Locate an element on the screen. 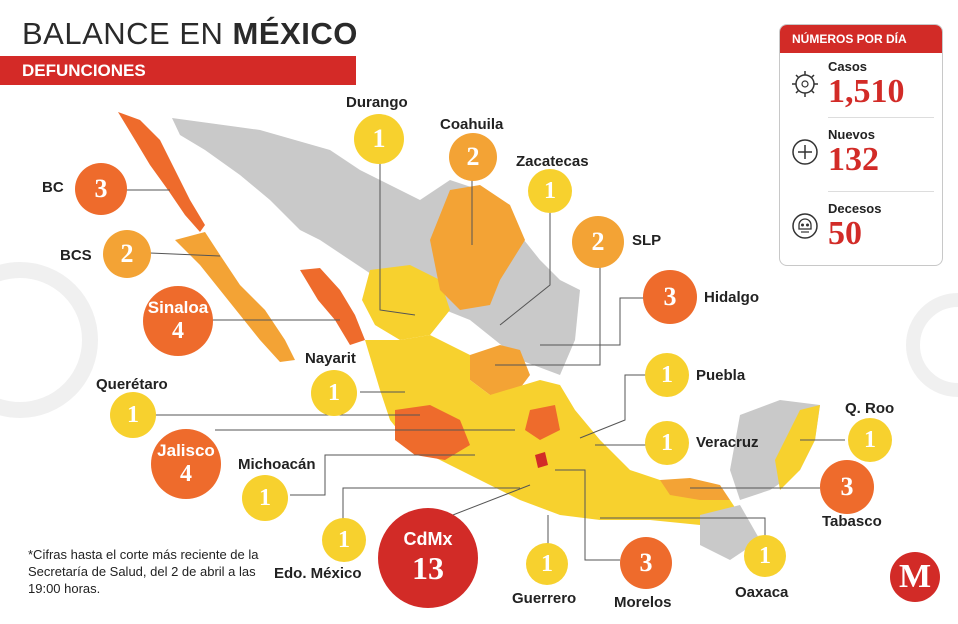 This screenshot has height=624, width=958. label-michoacan: Michoacán is located at coordinates (277, 464).